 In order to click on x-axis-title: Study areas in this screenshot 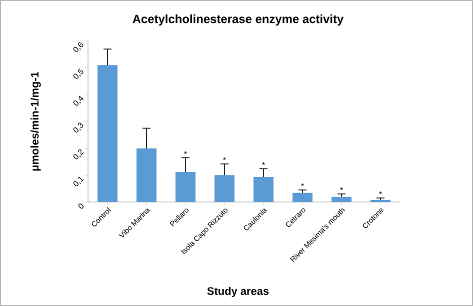, I will do `click(238, 292)`.